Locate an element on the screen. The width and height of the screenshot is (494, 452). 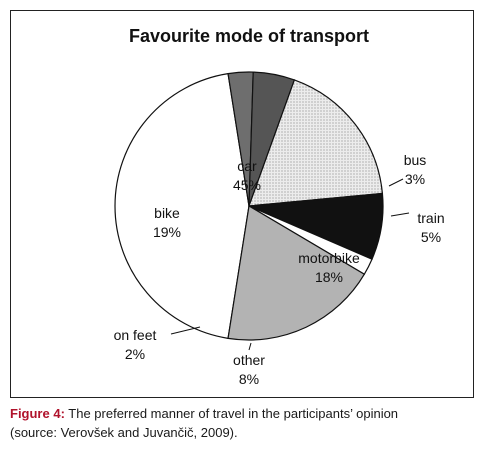
slice-label-other: other 8% is located at coordinates (249, 369).